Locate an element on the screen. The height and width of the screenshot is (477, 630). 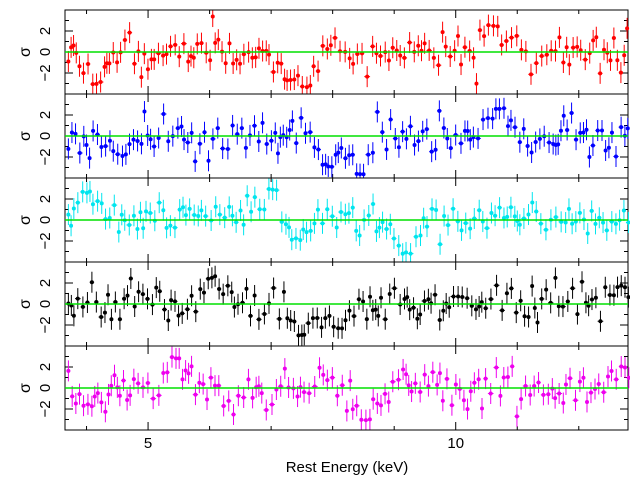
x-axis-title: Rest Energy (keV) is located at coordinates (347, 467).